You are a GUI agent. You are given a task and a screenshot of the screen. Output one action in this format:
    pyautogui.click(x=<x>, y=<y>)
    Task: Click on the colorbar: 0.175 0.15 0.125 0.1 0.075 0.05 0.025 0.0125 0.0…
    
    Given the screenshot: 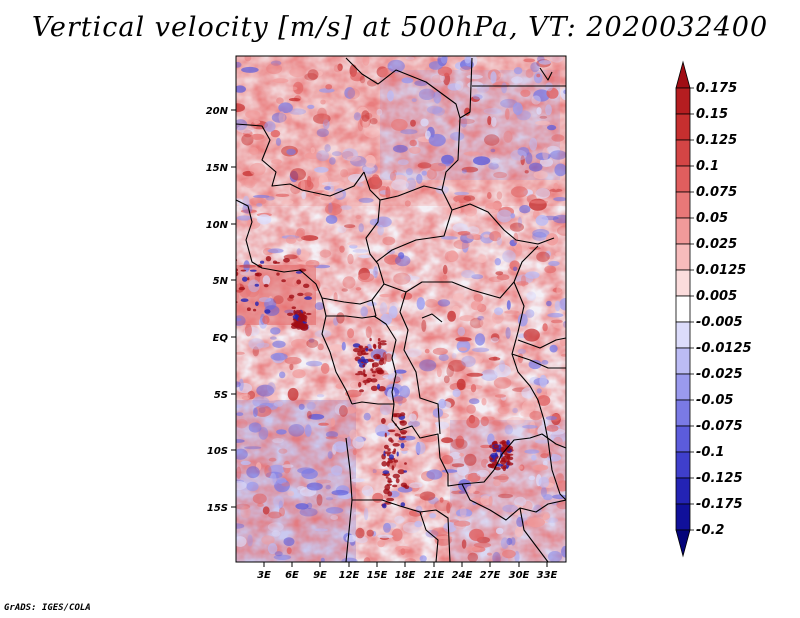 What is the action you would take?
    pyautogui.click(x=713, y=309)
    